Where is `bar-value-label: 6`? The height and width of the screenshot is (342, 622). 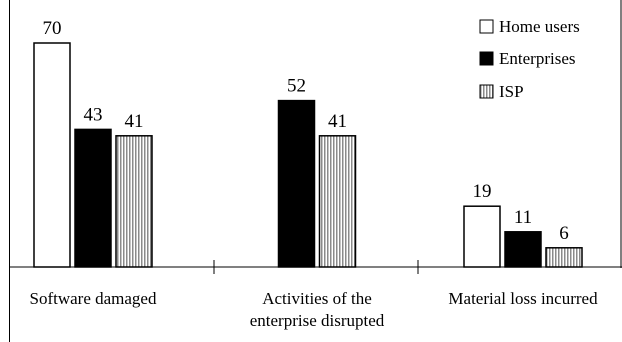 bar-value-label: 6 is located at coordinates (564, 233).